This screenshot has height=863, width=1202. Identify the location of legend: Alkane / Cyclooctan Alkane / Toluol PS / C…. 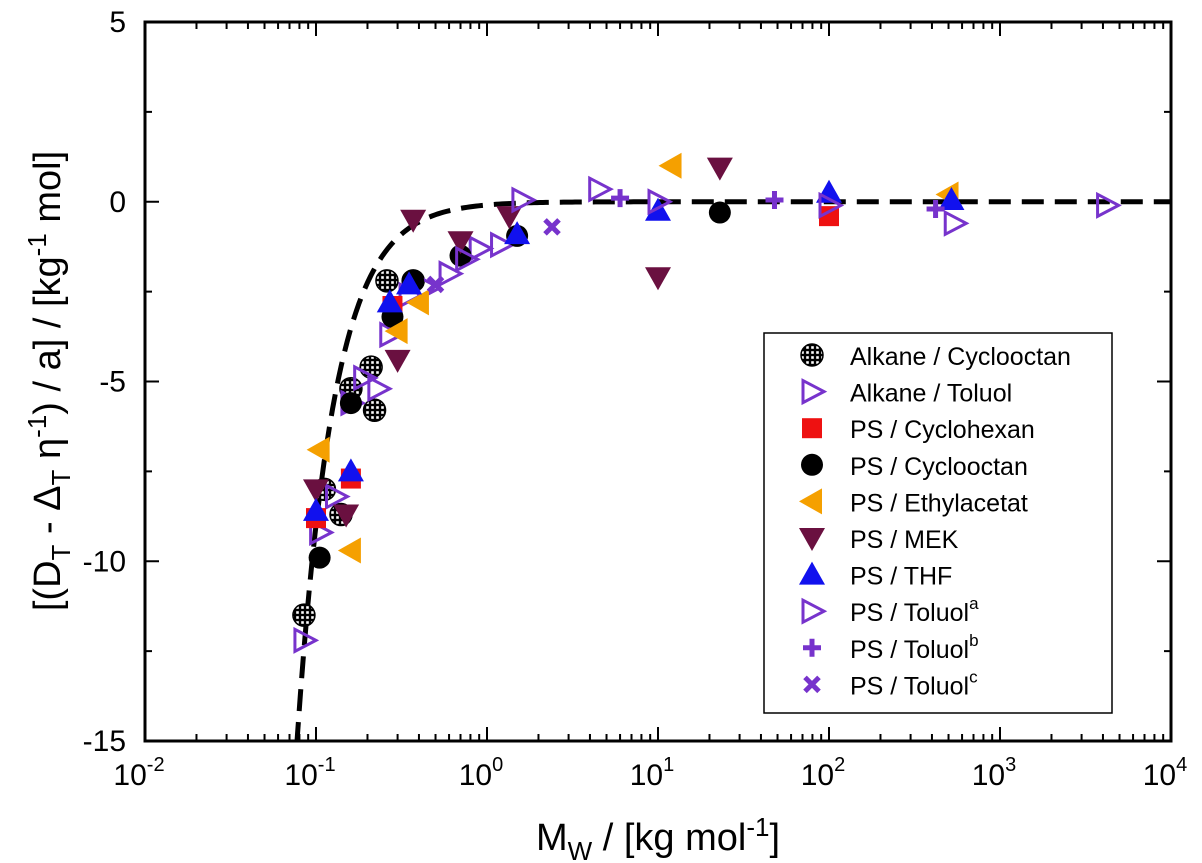
(938, 523).